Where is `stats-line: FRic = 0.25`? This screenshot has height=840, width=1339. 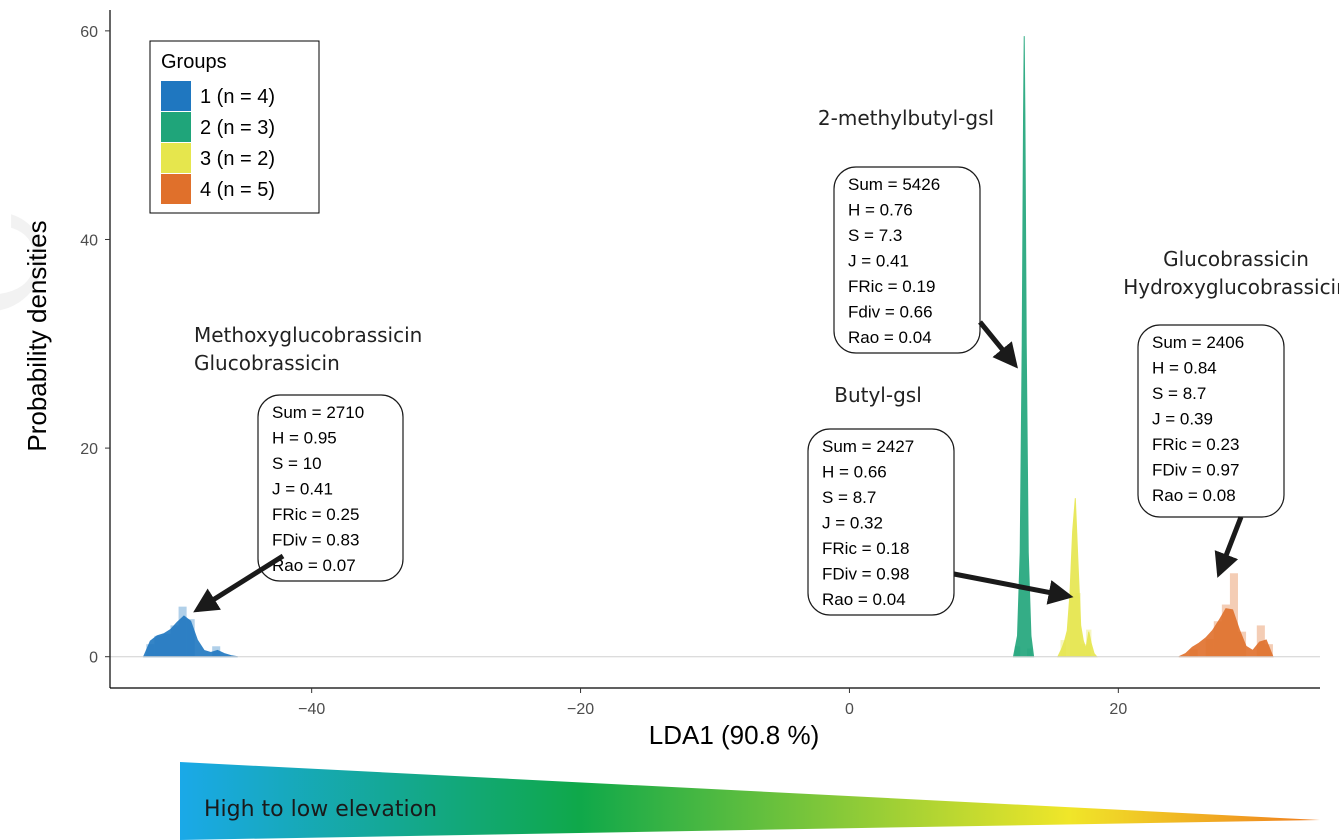 stats-line: FRic = 0.25 is located at coordinates (315, 514).